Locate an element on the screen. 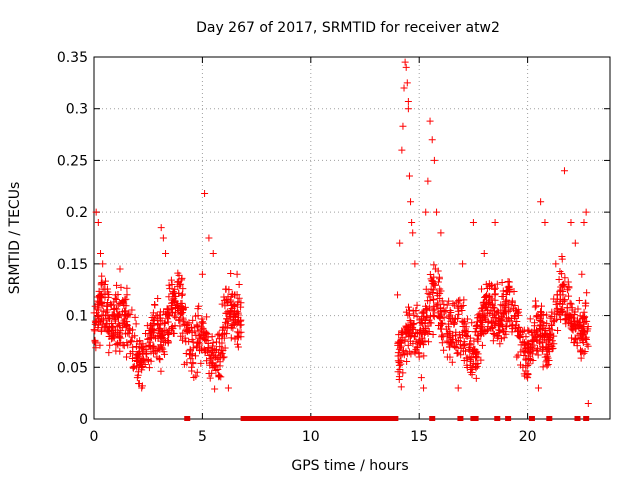  y-tick-label: 0.2 is located at coordinates (77, 213).